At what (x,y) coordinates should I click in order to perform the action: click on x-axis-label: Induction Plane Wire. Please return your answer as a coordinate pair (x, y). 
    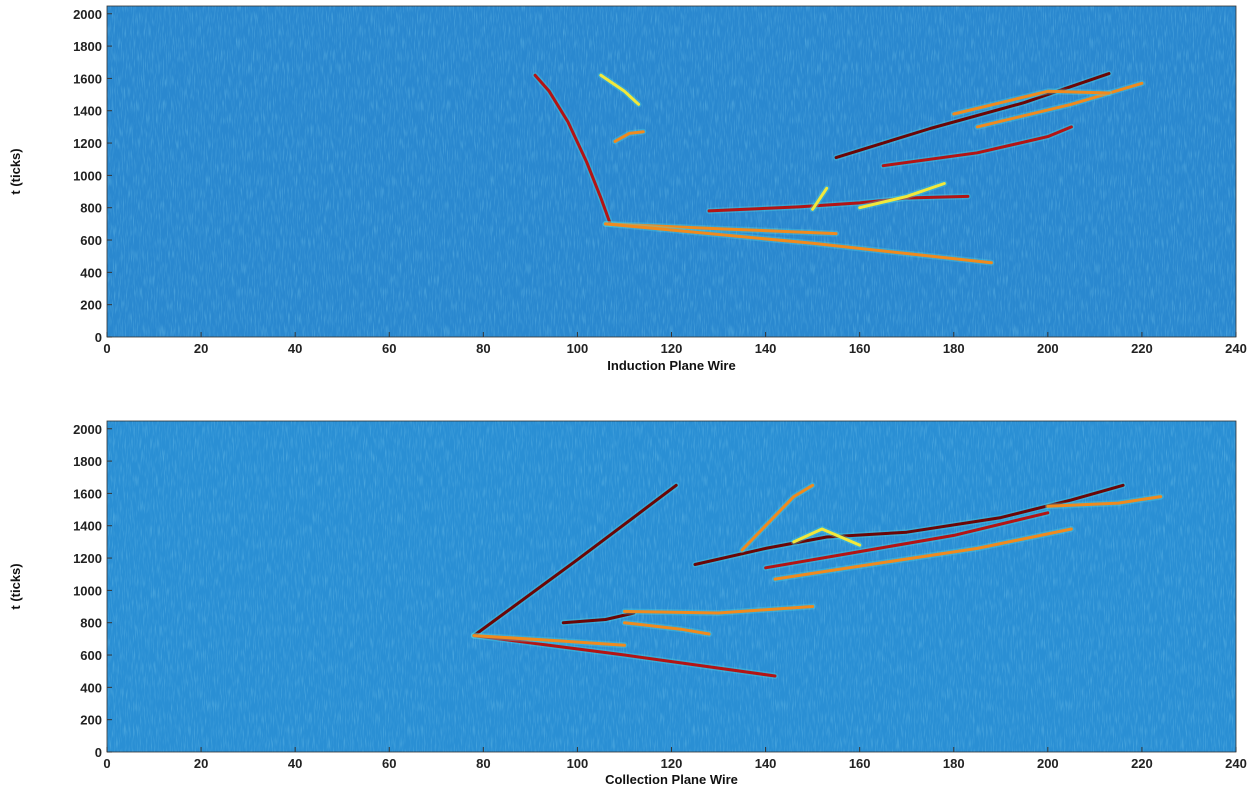
    Looking at the image, I should click on (671, 365).